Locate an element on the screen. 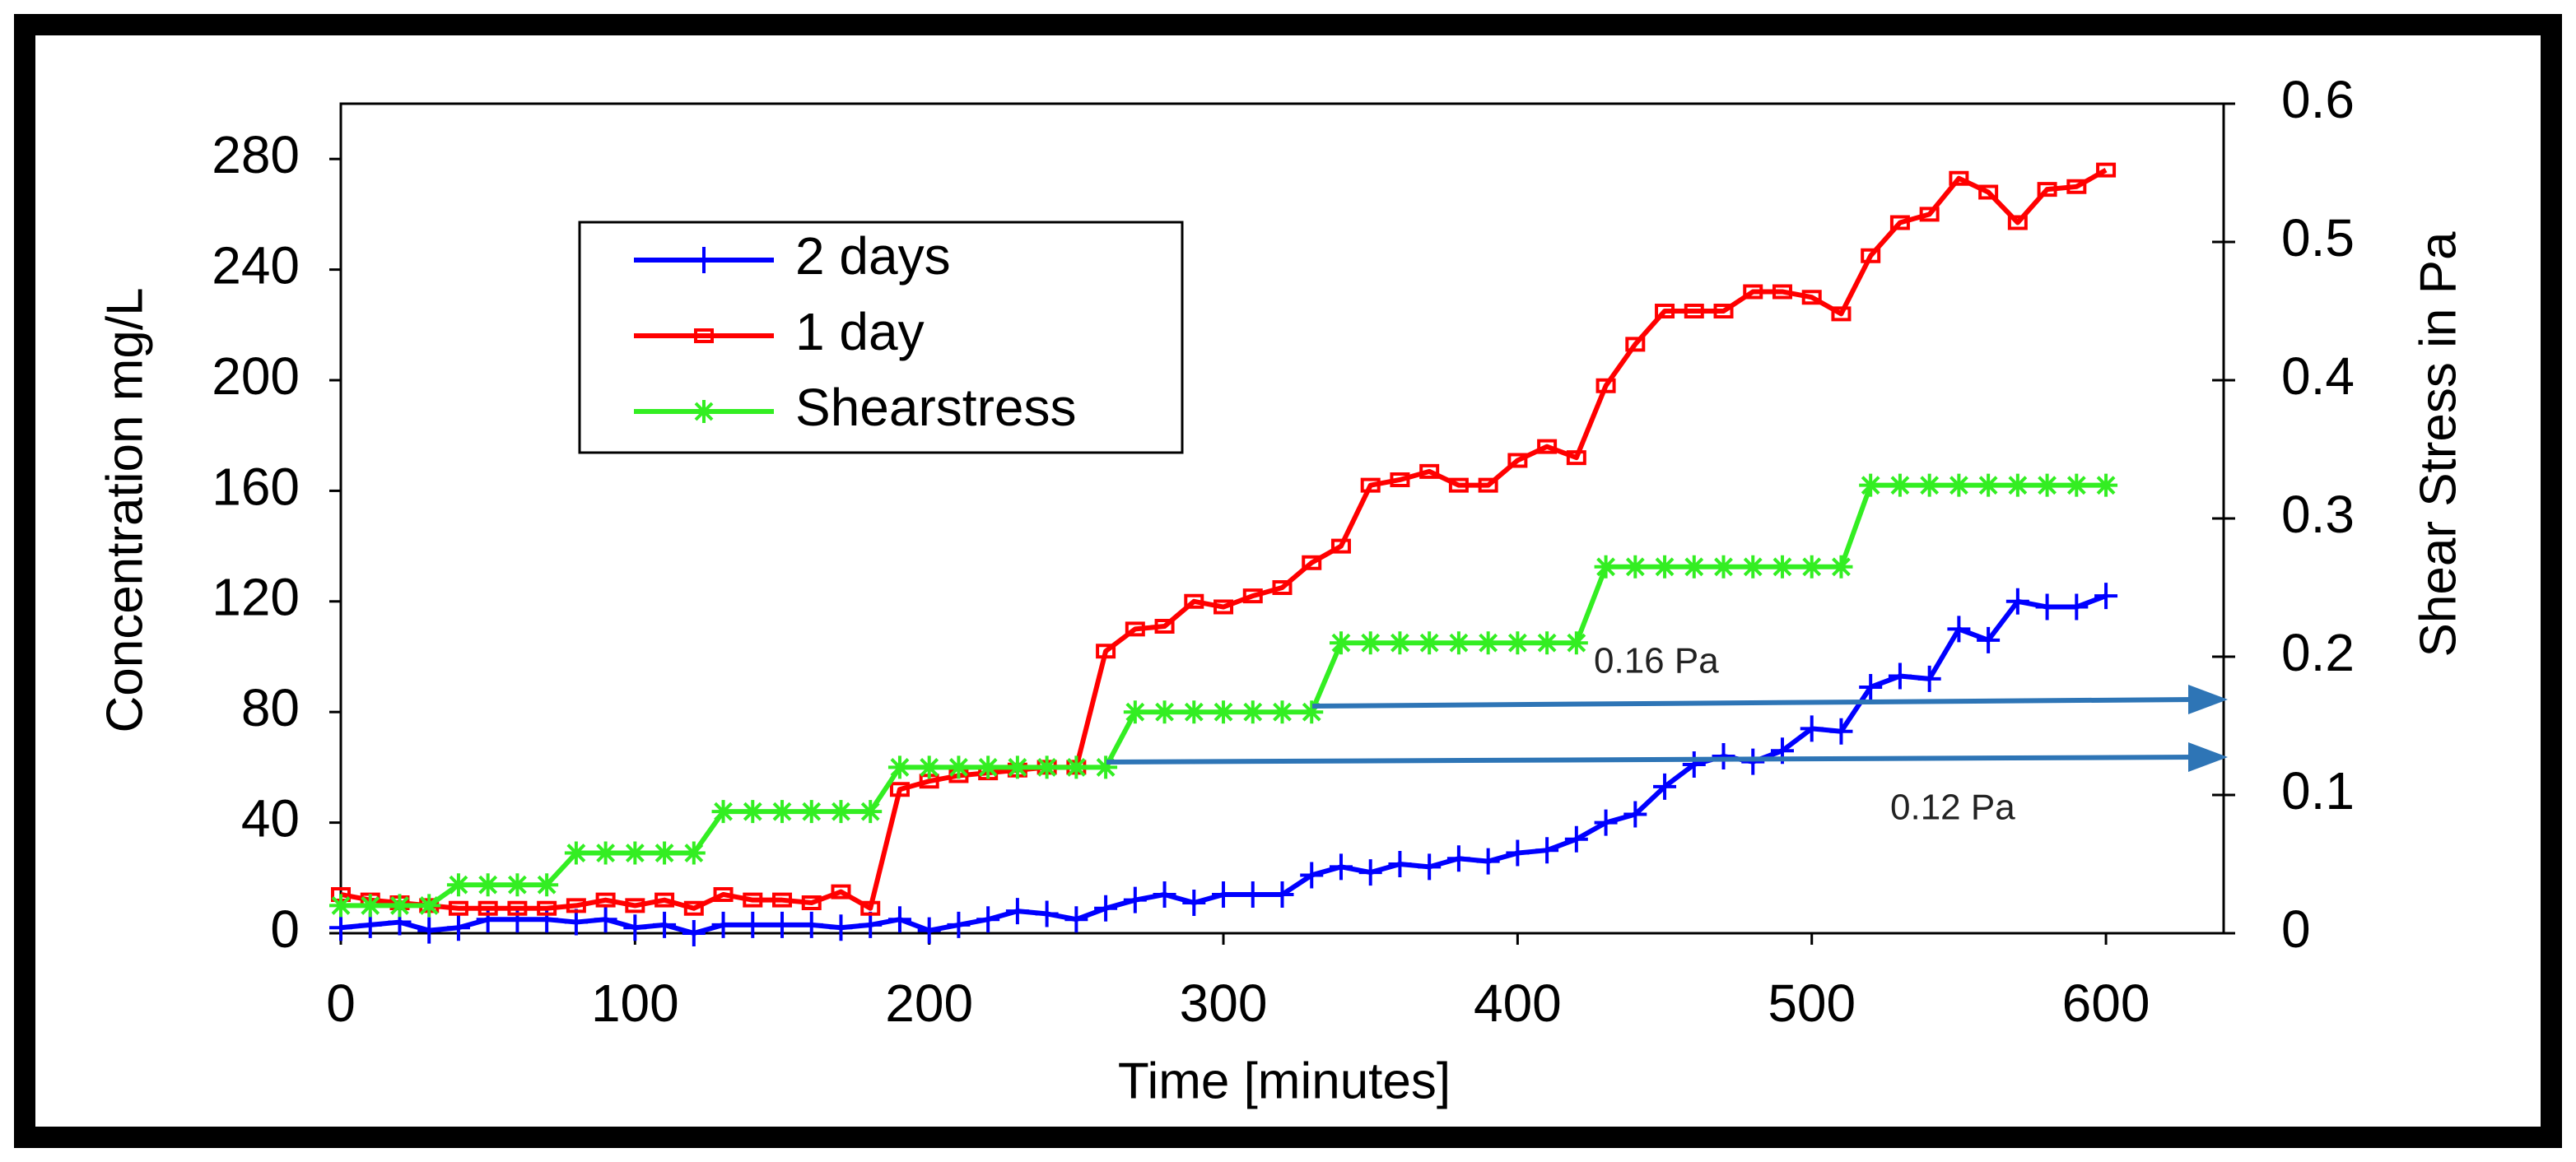  x-tick-label: 100 is located at coordinates (635, 1004).